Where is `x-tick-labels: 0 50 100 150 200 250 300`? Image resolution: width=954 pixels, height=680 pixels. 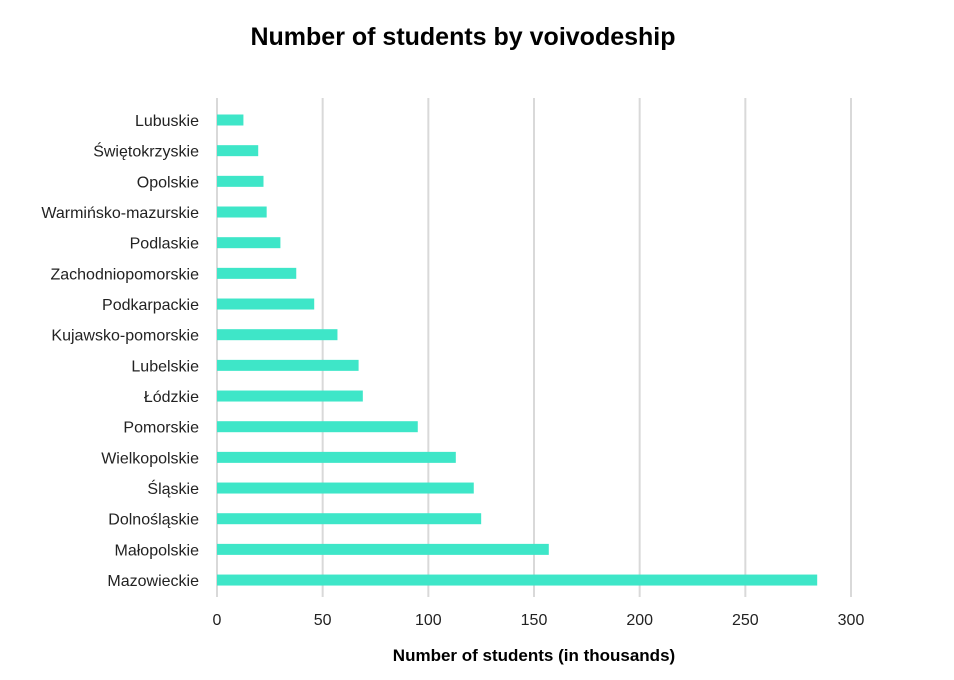 x-tick-labels: 0 50 100 150 200 250 300 is located at coordinates (539, 620).